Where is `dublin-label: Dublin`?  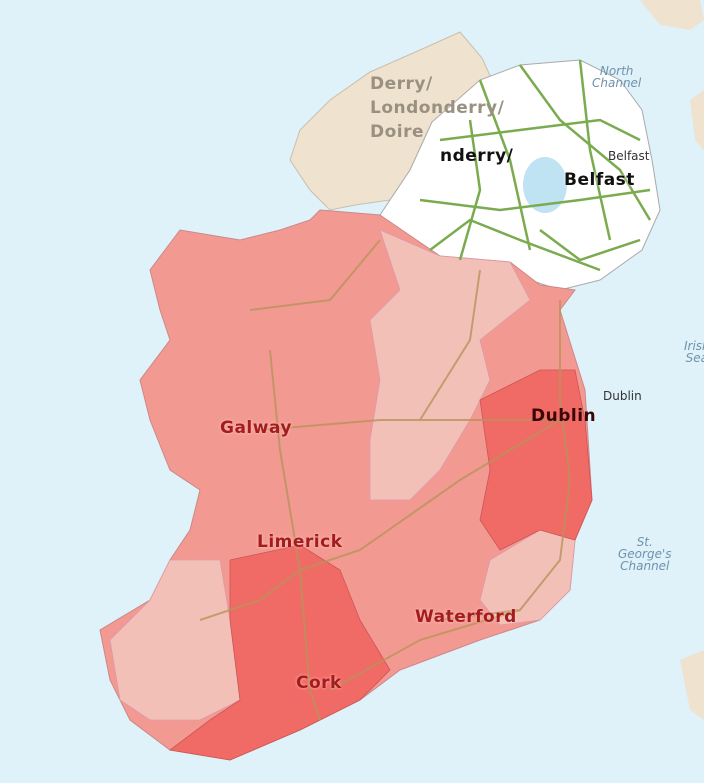
dublin-label: Dublin is located at coordinates (564, 416).